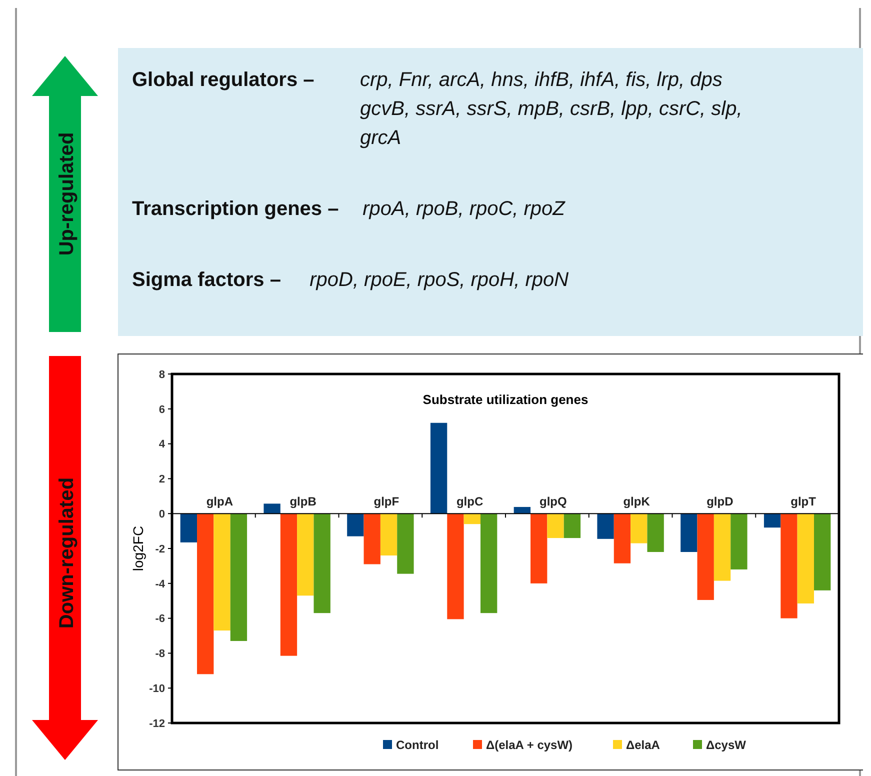 The width and height of the screenshot is (871, 776). I want to click on legend-label: ΔcysW, so click(726, 745).